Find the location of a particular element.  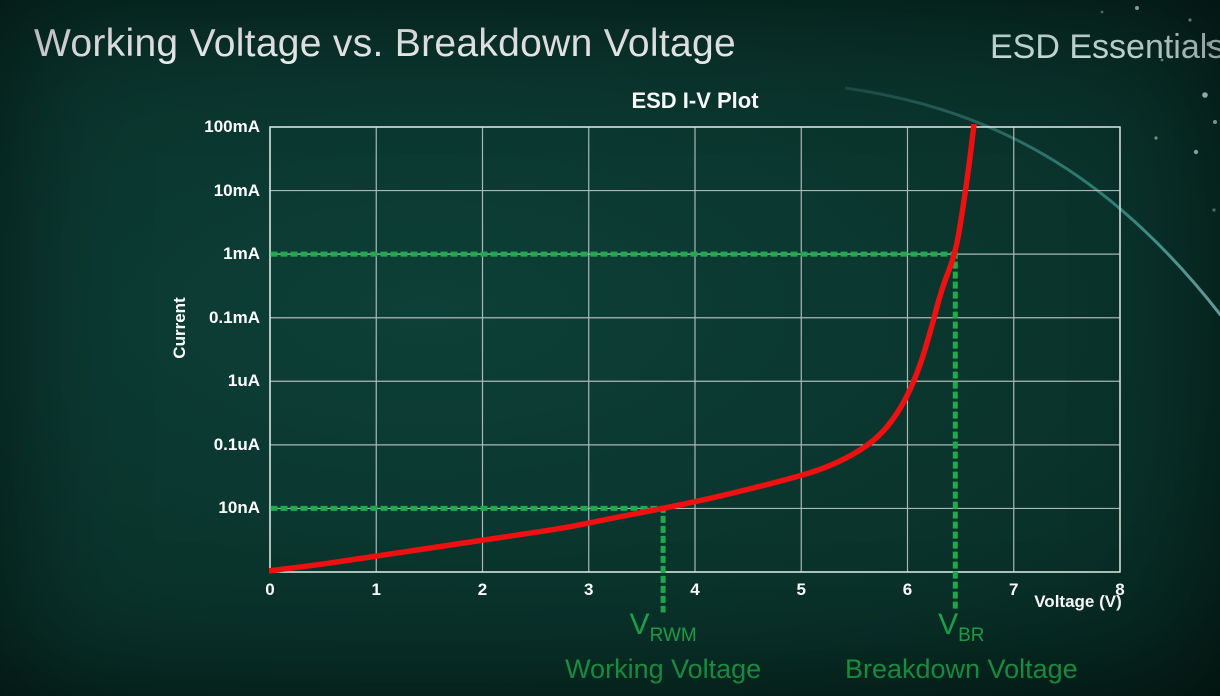

y-tick-label: 100mA is located at coordinates (232, 126).